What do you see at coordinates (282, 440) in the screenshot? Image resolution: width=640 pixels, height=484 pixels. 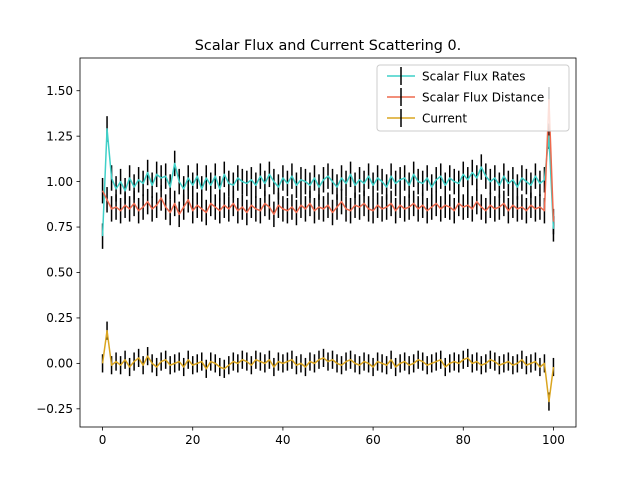 I see `x-tick-label: 40` at bounding box center [282, 440].